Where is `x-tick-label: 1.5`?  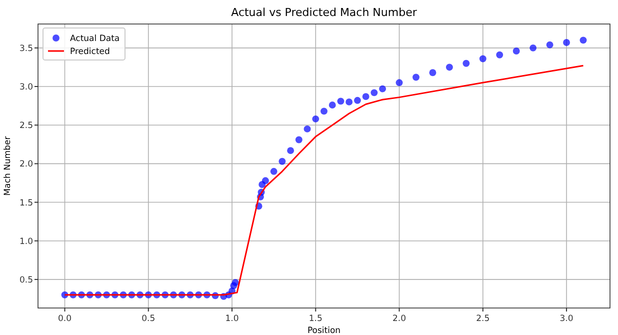 x-tick-label: 1.5 is located at coordinates (315, 319).